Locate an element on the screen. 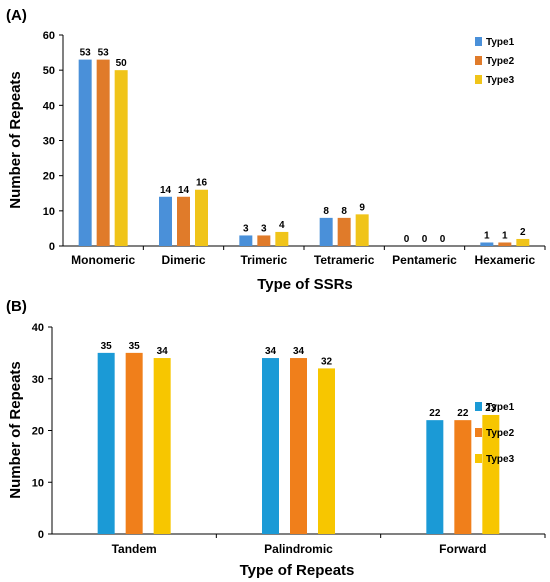 The height and width of the screenshot is (582, 550). bar-type1-tetrameric is located at coordinates (326, 231).